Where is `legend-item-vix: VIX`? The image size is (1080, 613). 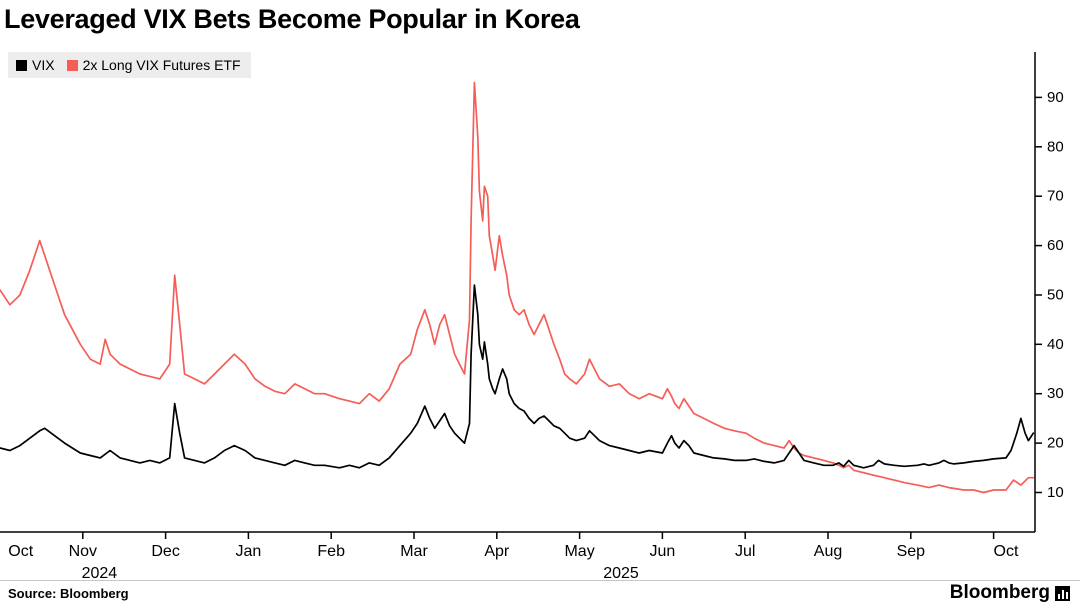
legend-item-vix: VIX is located at coordinates (35, 65).